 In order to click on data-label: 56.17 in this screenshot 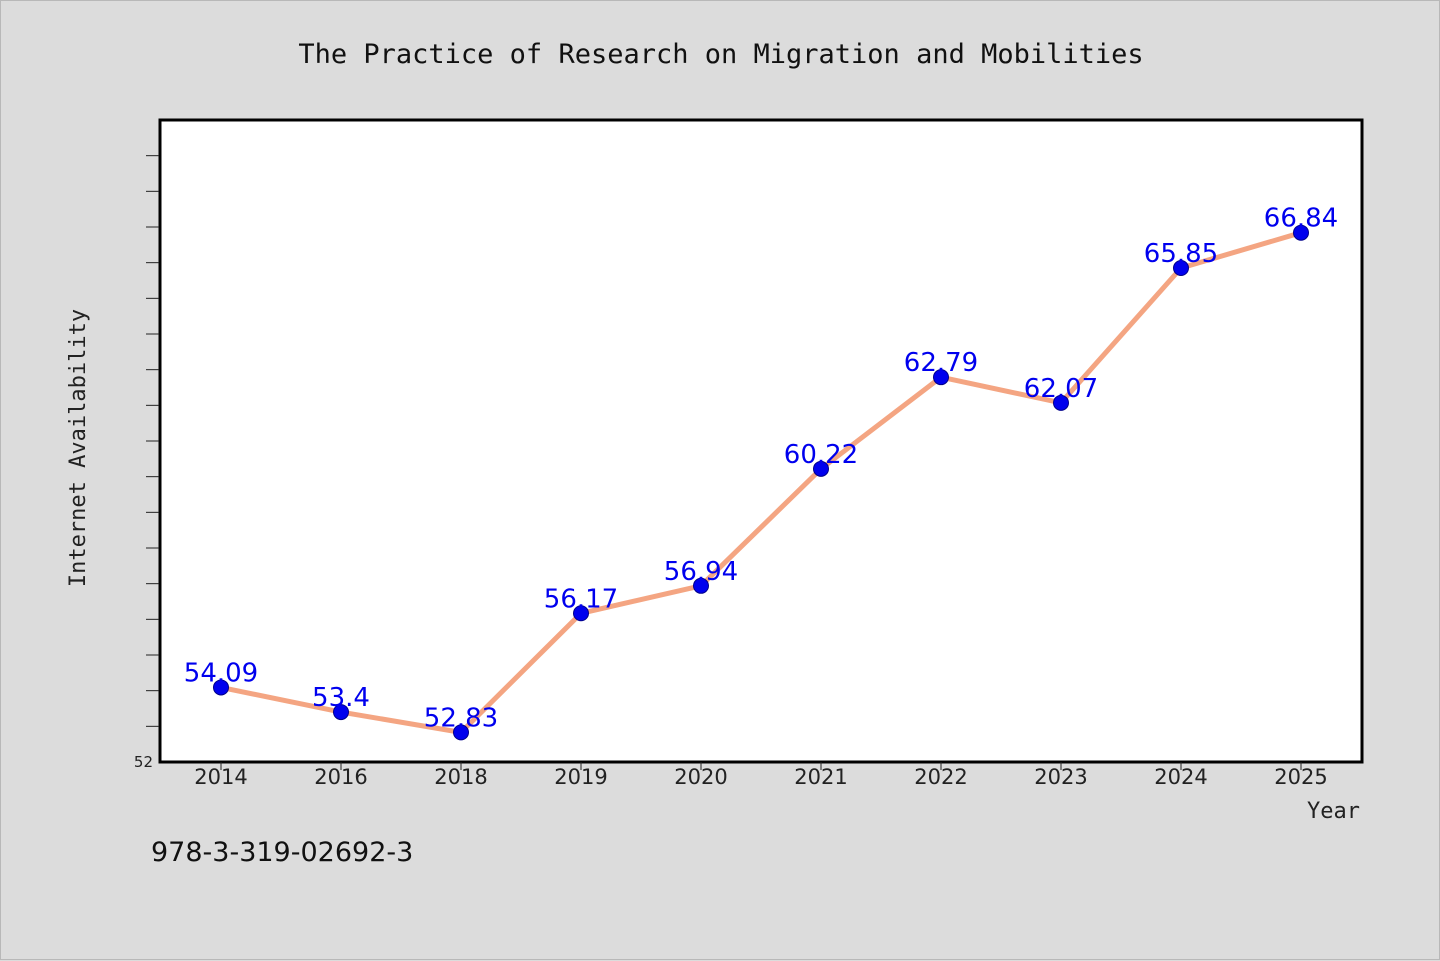, I will do `click(581, 599)`.